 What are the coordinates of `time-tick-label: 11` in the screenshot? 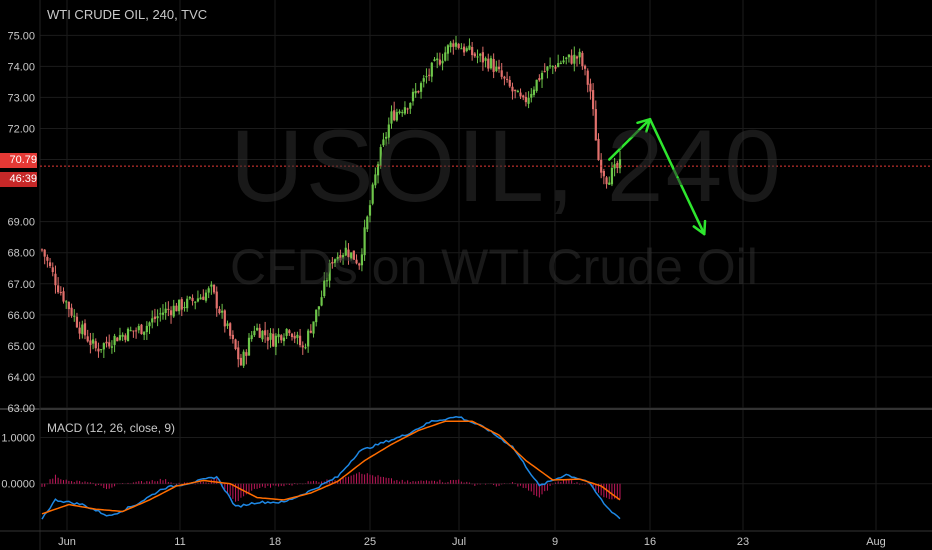 It's located at (179, 542).